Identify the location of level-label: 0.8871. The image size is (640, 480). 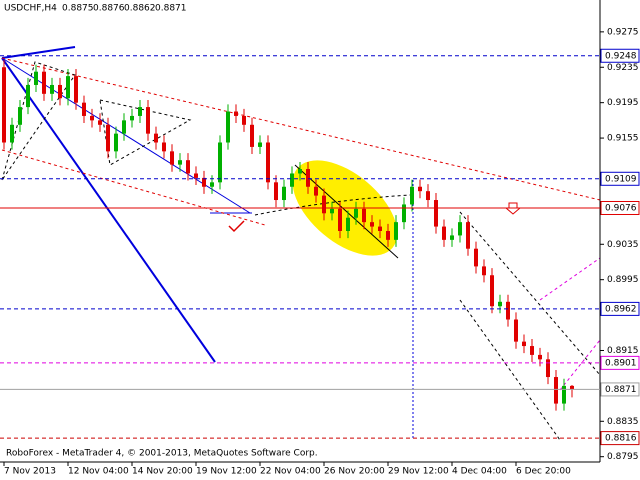
(621, 390).